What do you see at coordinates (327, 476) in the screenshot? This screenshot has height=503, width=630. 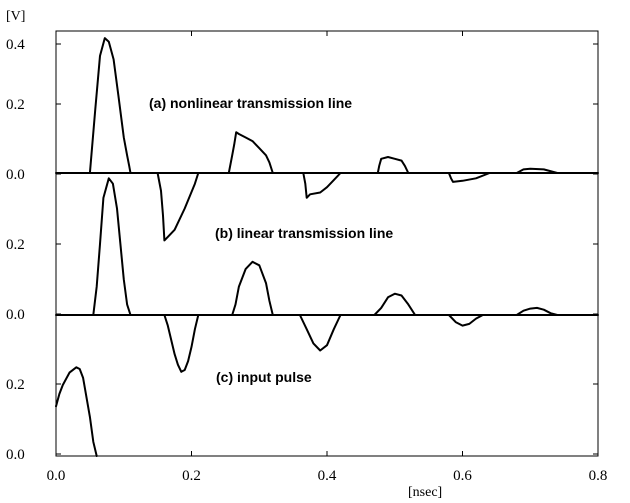 I see `x-tick-label: 0.4` at bounding box center [327, 476].